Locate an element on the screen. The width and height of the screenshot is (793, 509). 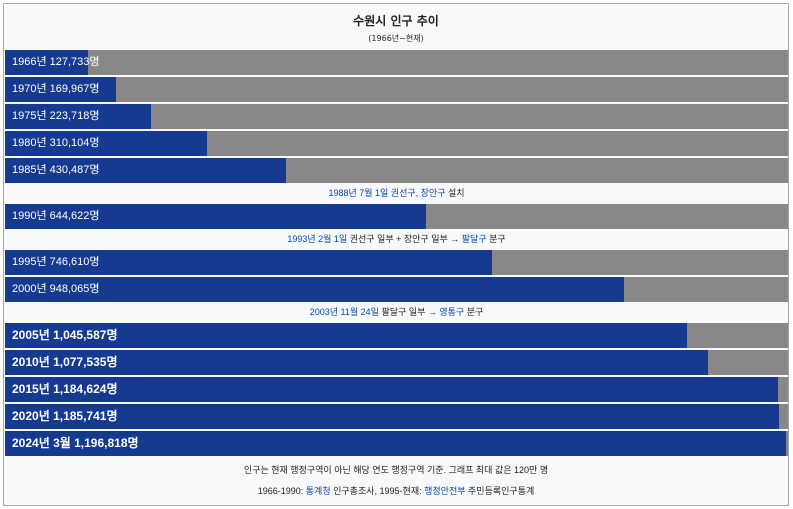
bar-row: 1990년 644,622명 is located at coordinates (396, 216).